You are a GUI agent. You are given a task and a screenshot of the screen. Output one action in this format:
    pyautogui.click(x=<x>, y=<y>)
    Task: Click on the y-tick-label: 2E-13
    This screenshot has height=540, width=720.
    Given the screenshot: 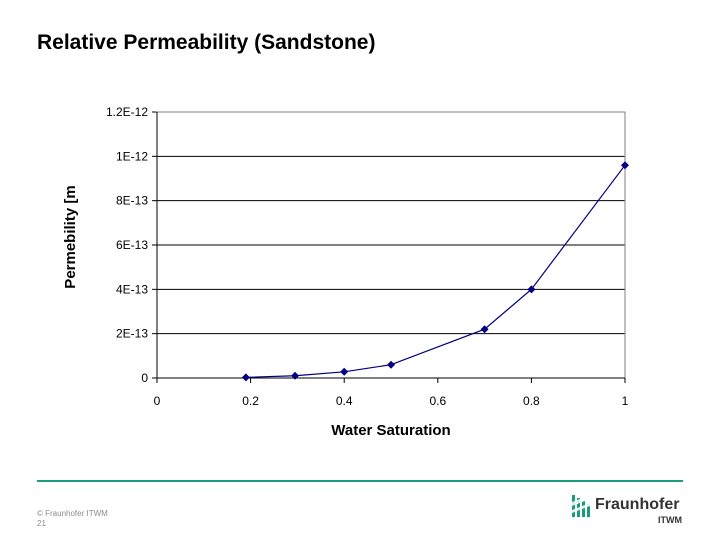 What is the action you would take?
    pyautogui.click(x=132, y=334)
    